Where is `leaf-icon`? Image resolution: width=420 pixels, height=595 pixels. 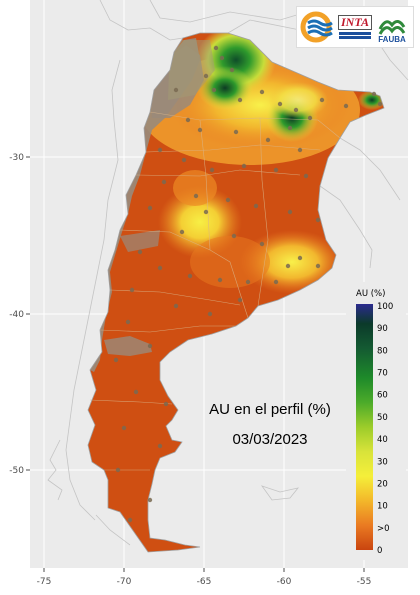 leaf-icon is located at coordinates (392, 27).